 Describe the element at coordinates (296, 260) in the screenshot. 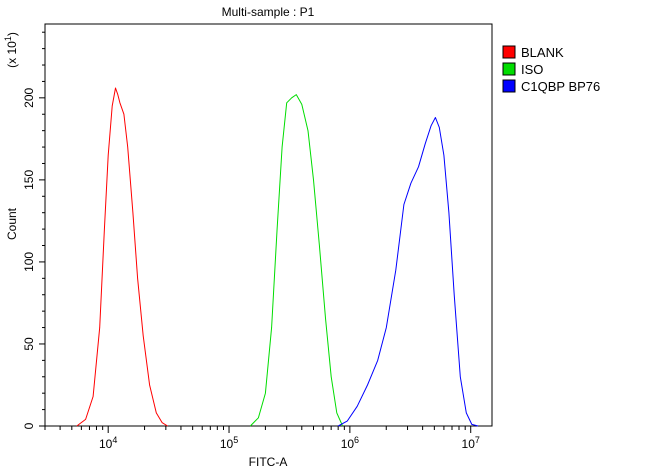

I see `series-line-iso` at that location.